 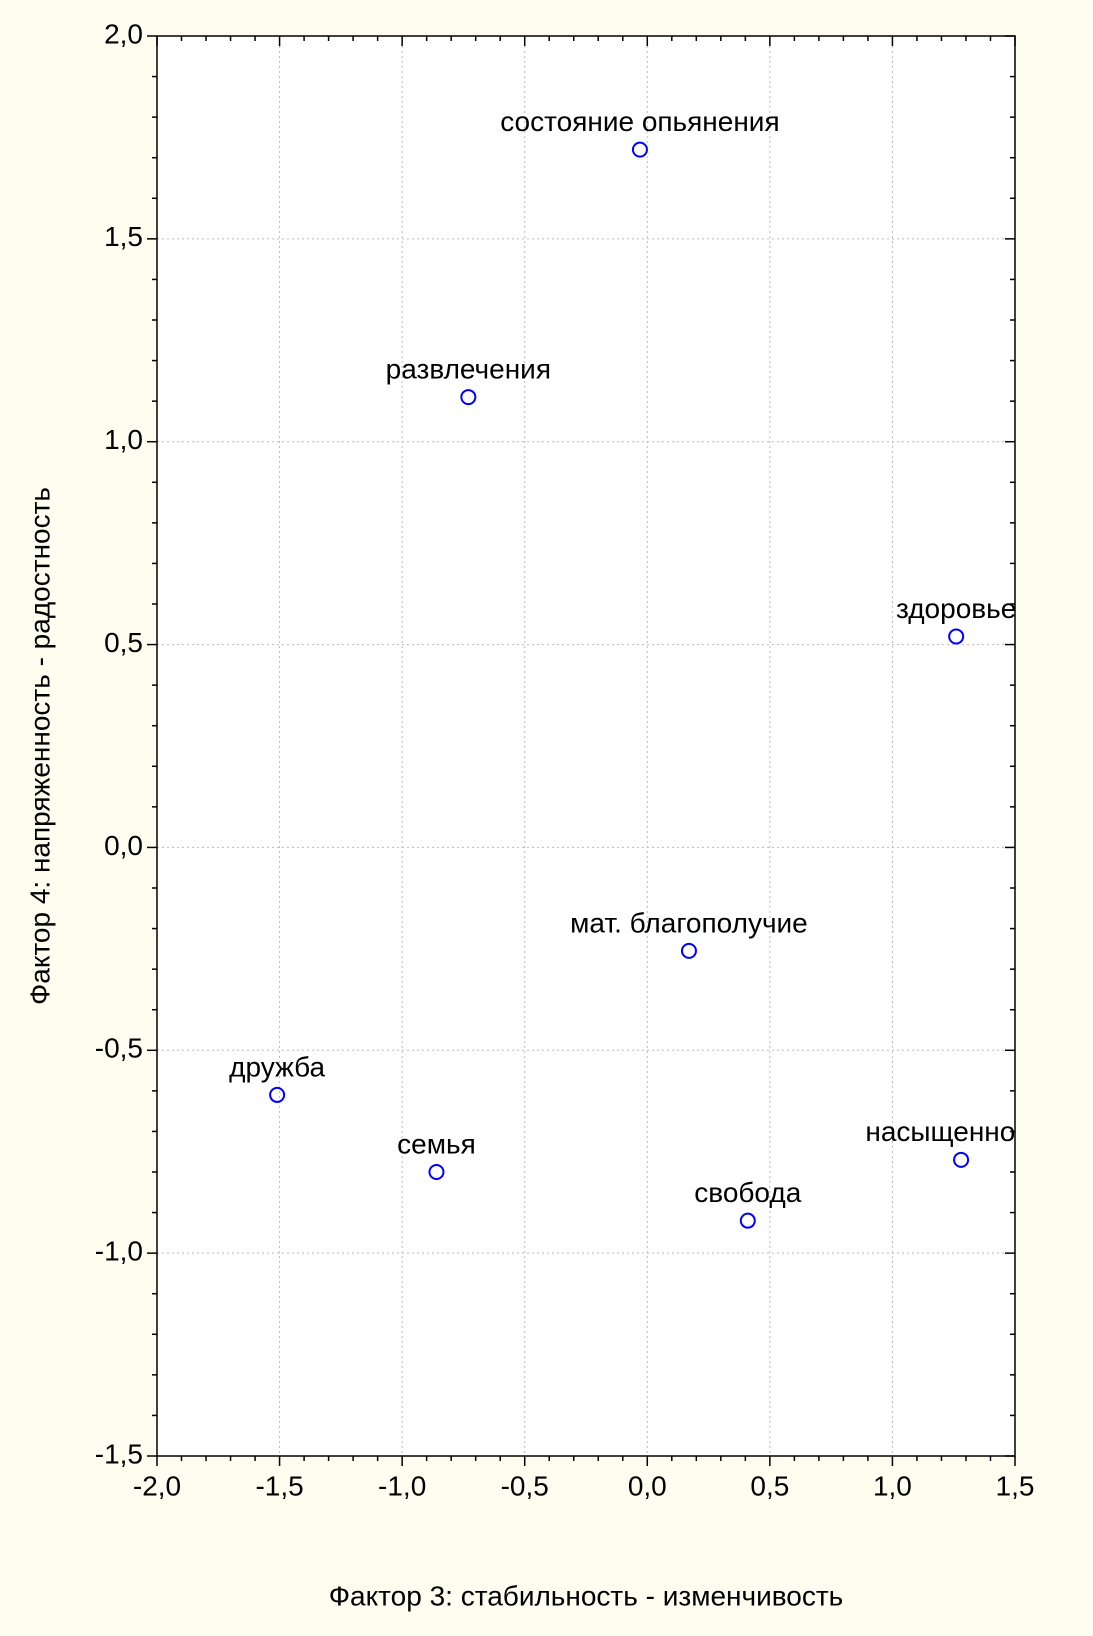 I want to click on y-tick-label: -1,0, so click(x=119, y=1251).